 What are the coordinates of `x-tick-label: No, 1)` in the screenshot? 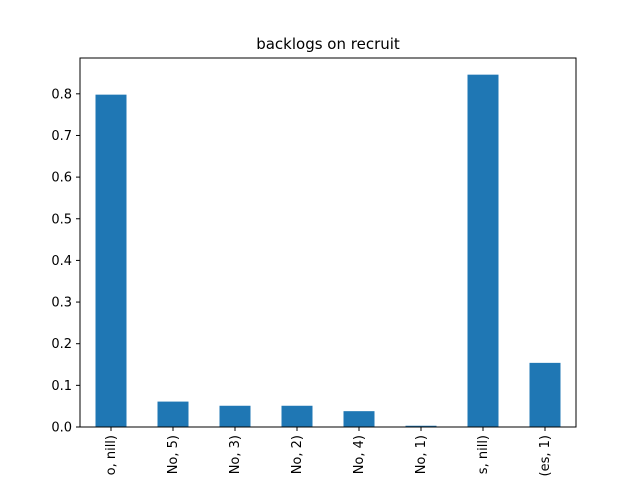 It's located at (421, 454).